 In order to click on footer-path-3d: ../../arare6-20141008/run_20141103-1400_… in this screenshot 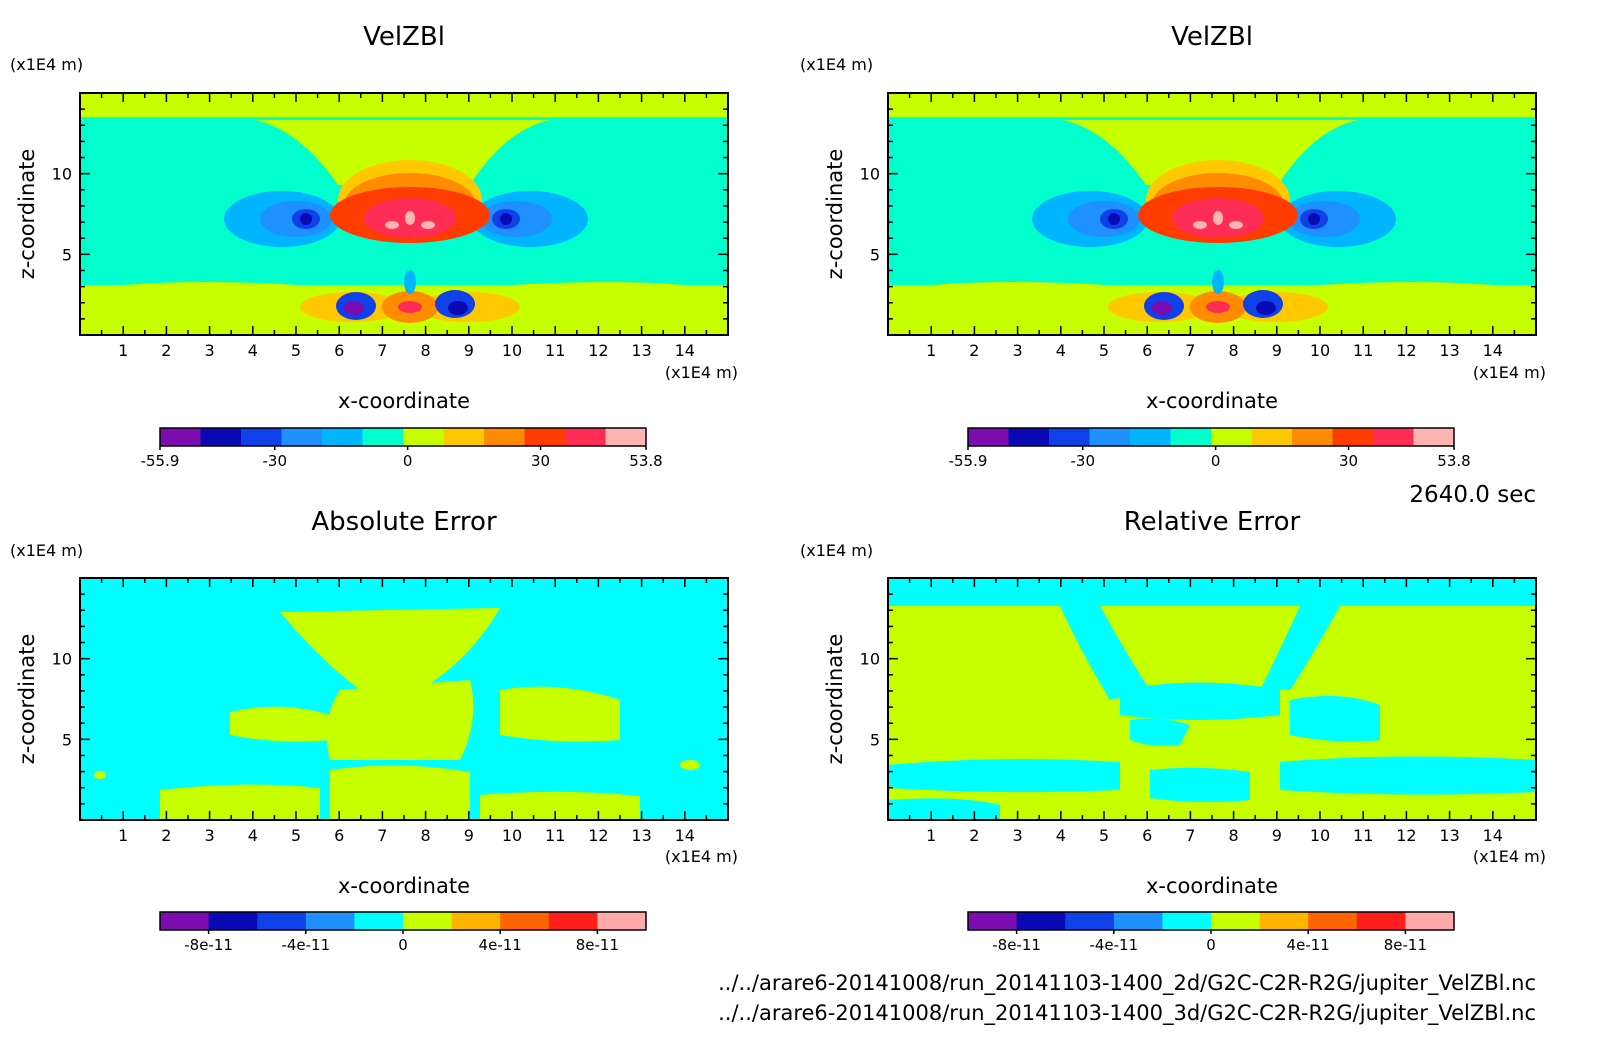, I will do `click(1127, 1013)`.